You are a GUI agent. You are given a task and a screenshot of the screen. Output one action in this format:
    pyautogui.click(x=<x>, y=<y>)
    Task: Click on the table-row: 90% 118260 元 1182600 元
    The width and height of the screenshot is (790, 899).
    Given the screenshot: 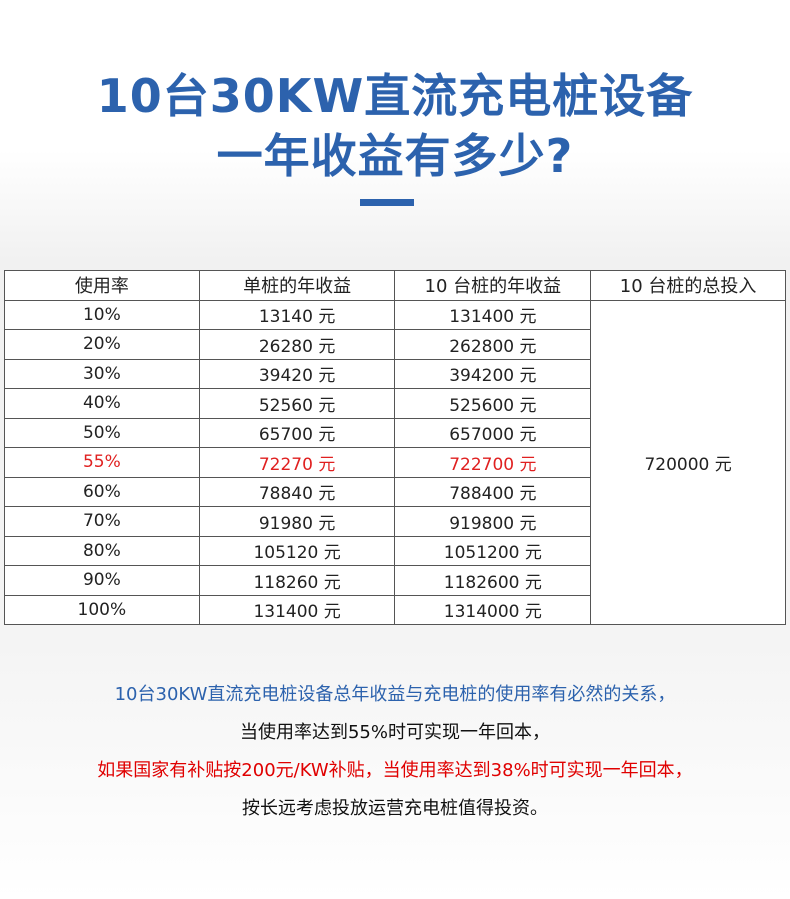 What is the action you would take?
    pyautogui.click(x=395, y=580)
    